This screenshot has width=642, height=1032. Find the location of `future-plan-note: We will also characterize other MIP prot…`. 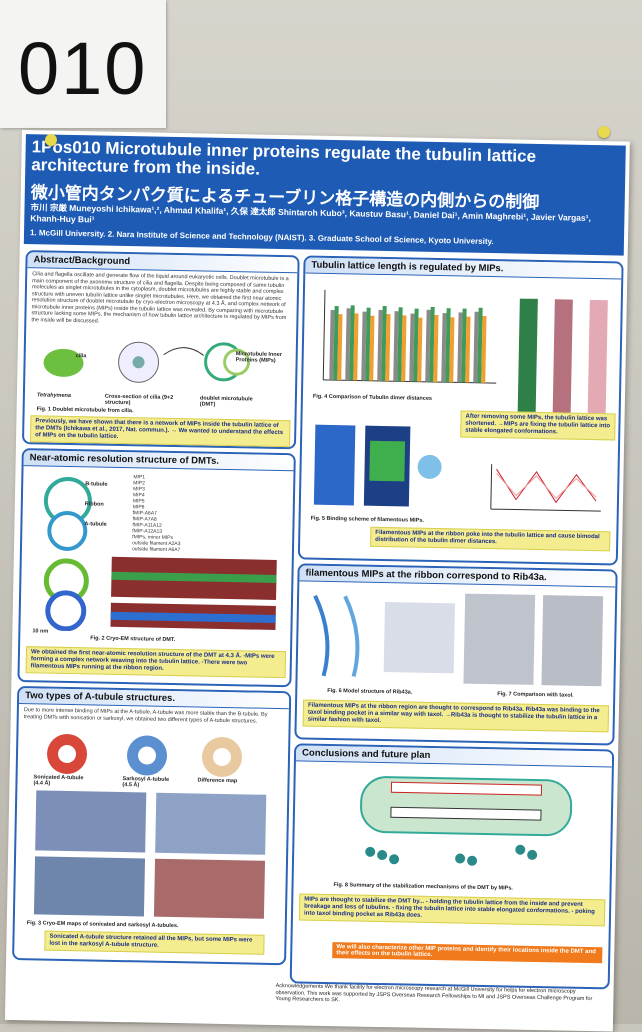

future-plan-note: We will also characterize other MIP prot… is located at coordinates (467, 953).